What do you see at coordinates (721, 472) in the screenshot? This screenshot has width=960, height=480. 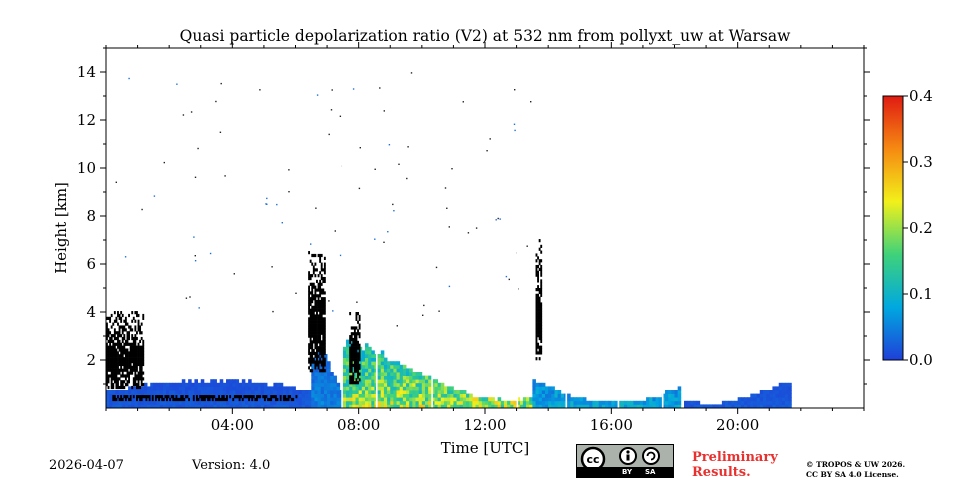 I see `preliminary-line-2: Results.` at bounding box center [721, 472].